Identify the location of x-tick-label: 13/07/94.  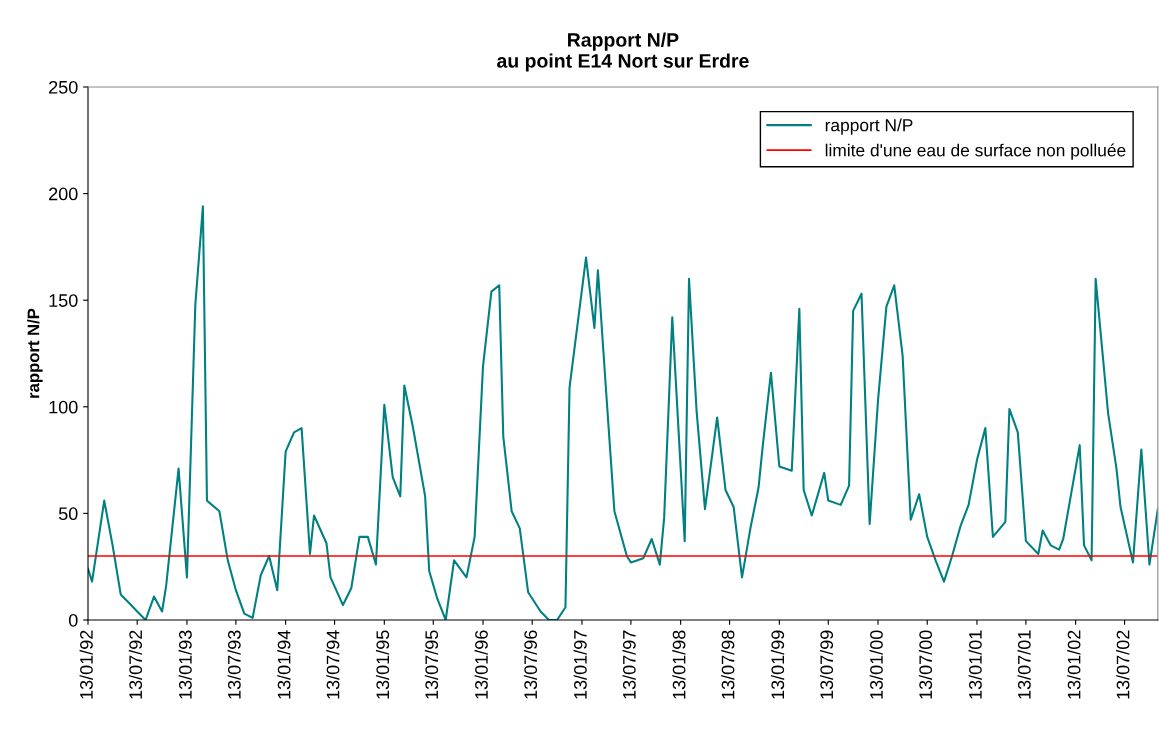
(333, 664).